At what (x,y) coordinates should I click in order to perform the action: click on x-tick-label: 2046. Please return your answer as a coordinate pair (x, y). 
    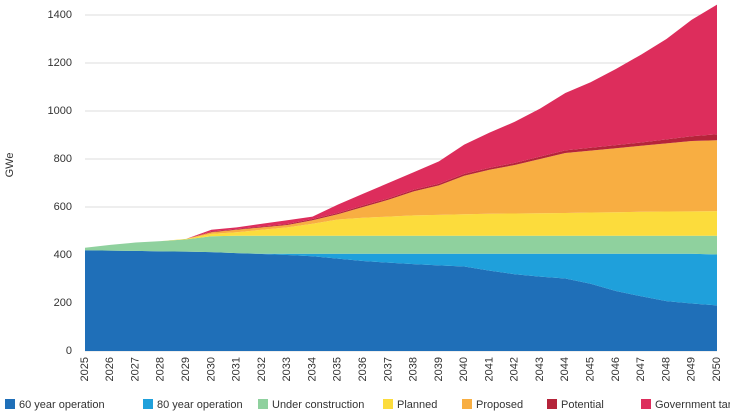
    Looking at the image, I should click on (616, 369).